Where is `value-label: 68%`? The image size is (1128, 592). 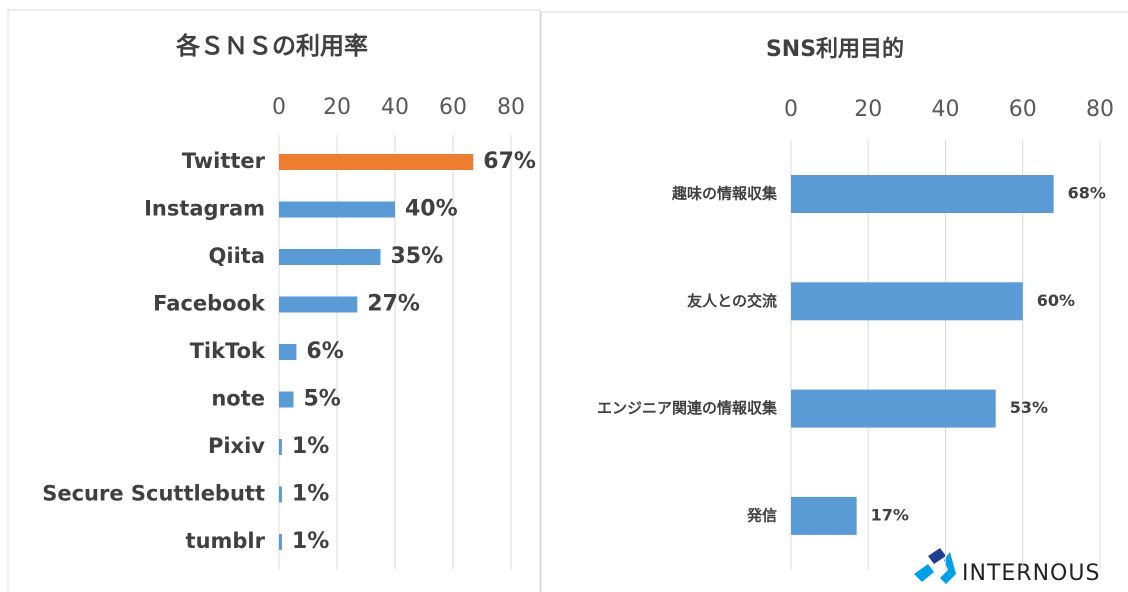
value-label: 68% is located at coordinates (1087, 193).